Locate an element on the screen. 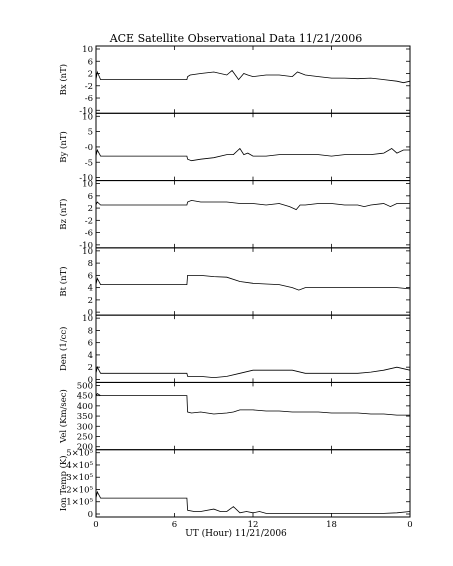  panel-7: 5×10⁵ 4×10⁵ 3×10⁵ 2×10⁵ 1×10⁵ 0 Ion Temp (K) is located at coordinates (234, 484).